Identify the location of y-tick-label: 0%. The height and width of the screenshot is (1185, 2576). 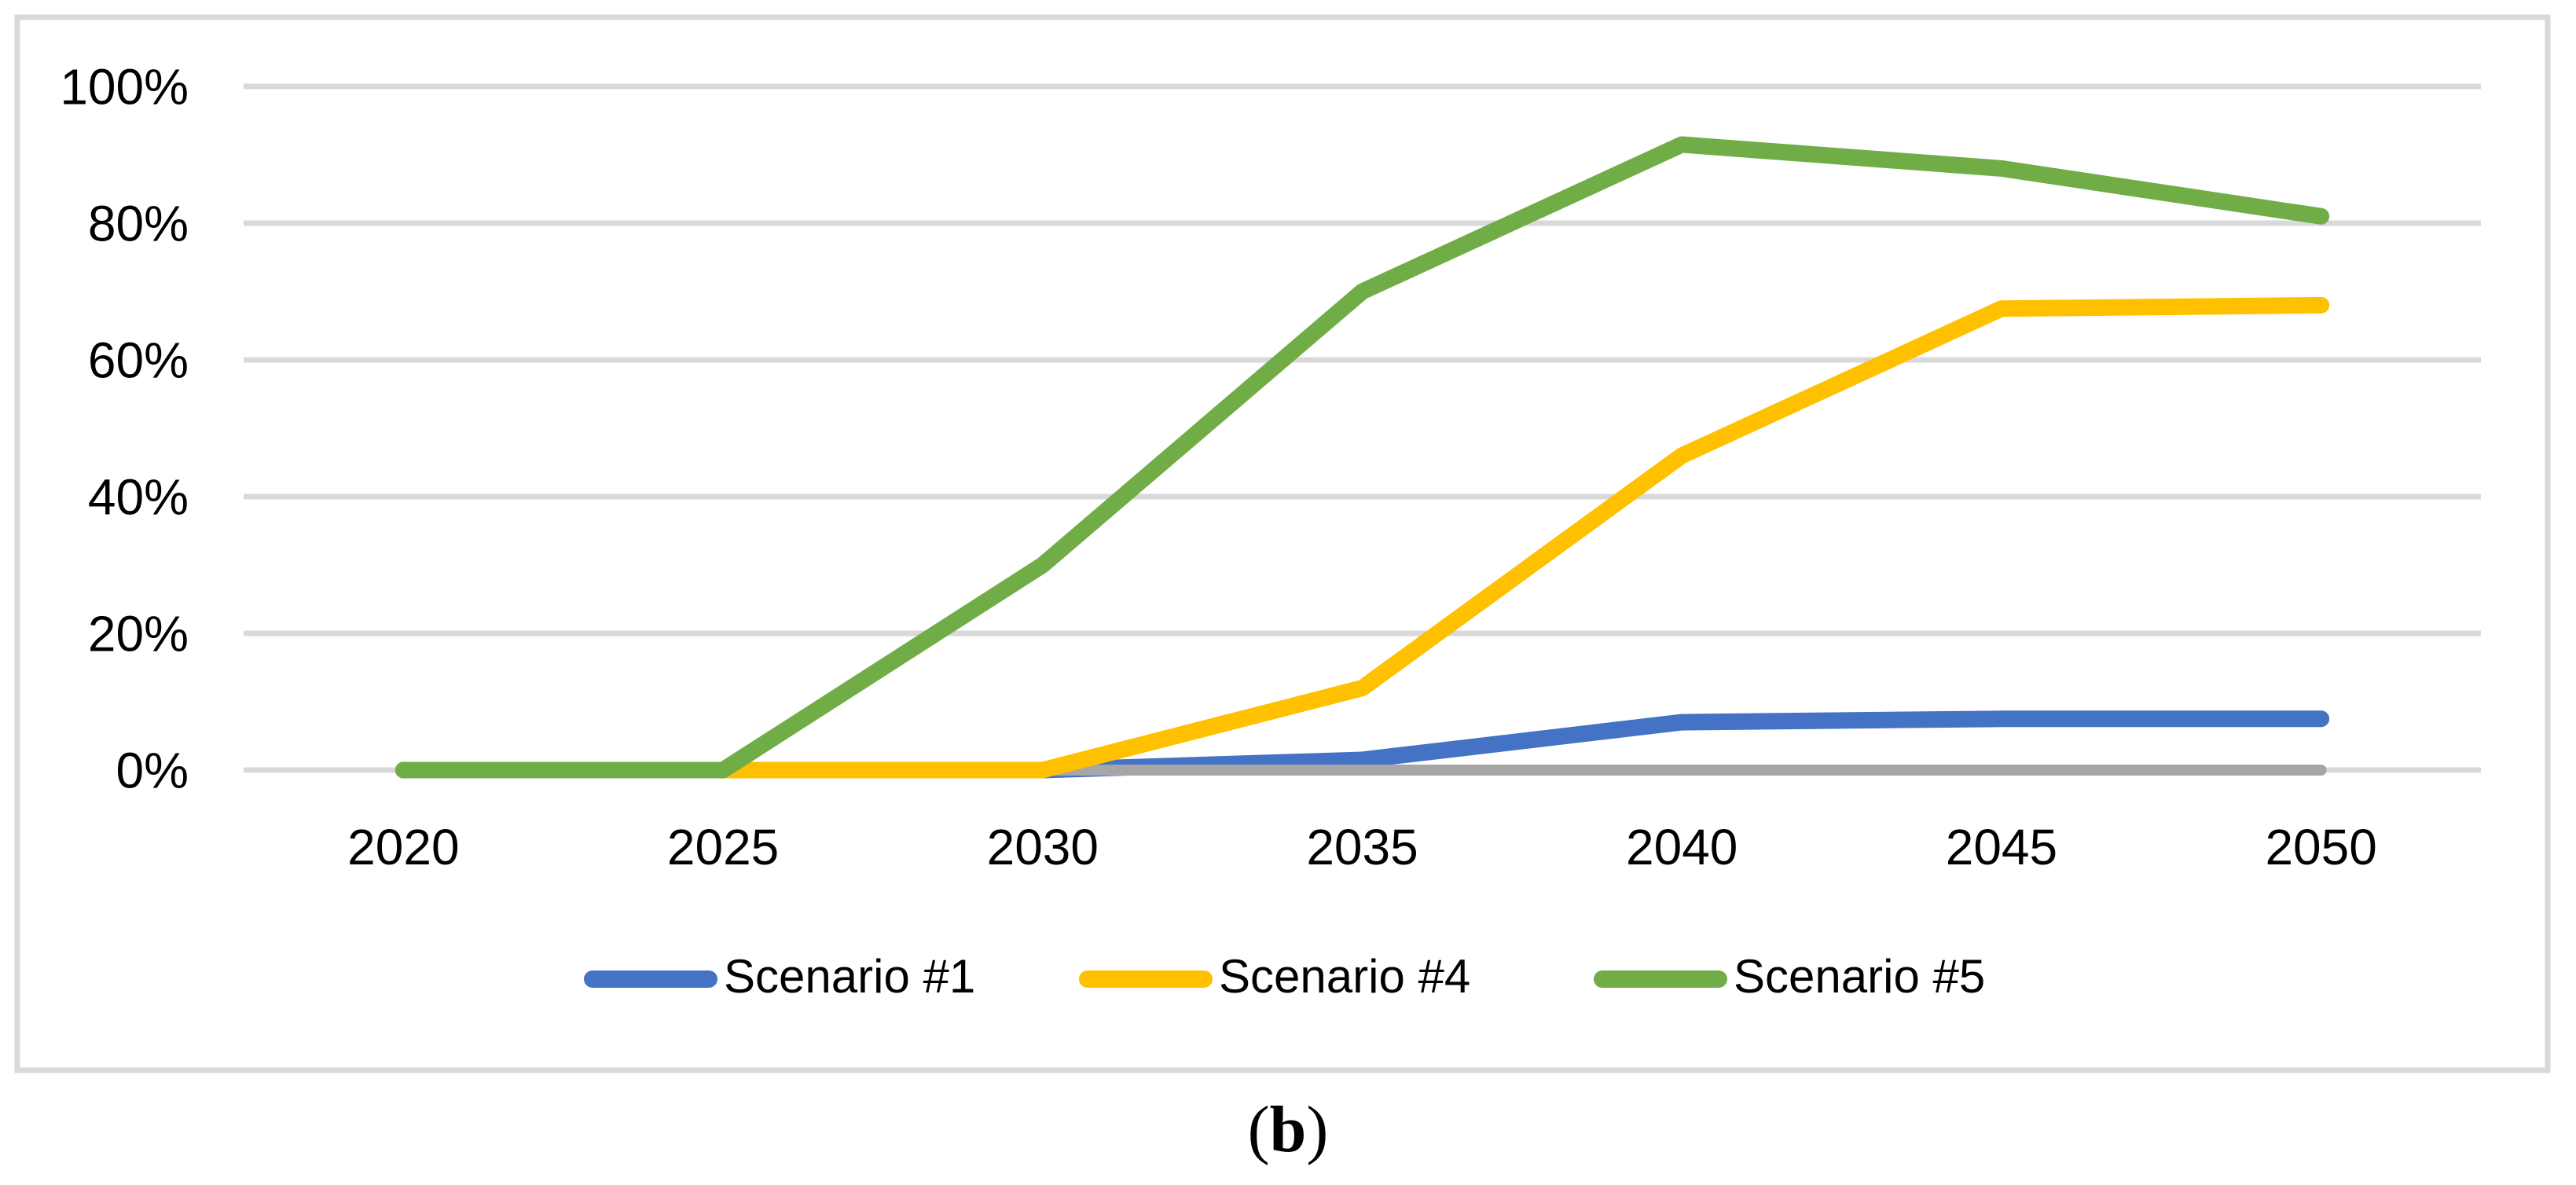
(152, 770).